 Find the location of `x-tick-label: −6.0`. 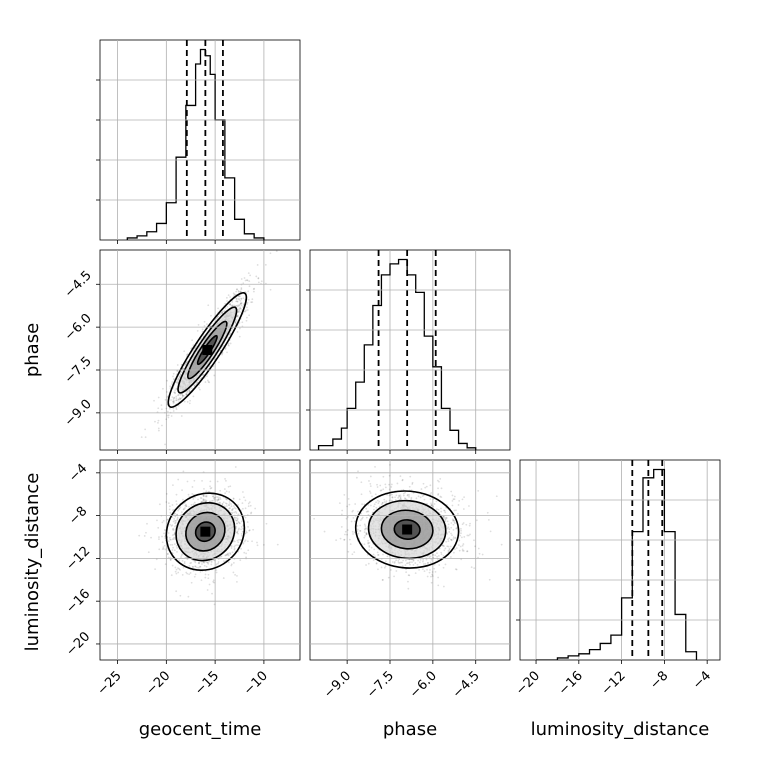

x-tick-label: −6.0 is located at coordinates (423, 684).